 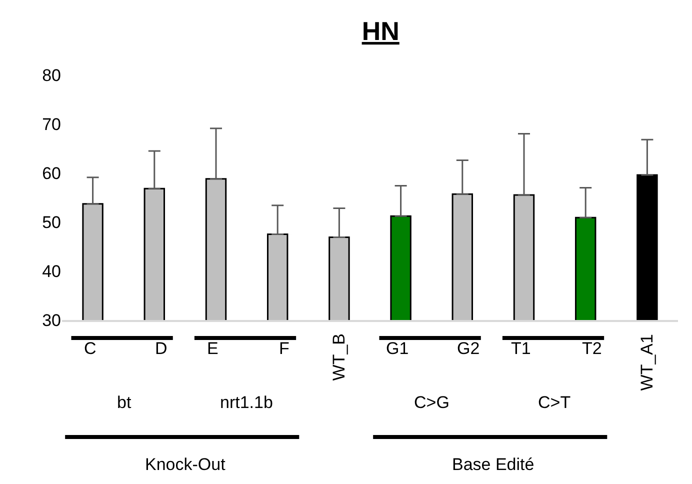 What do you see at coordinates (161, 348) in the screenshot?
I see `x-tick-label: D` at bounding box center [161, 348].